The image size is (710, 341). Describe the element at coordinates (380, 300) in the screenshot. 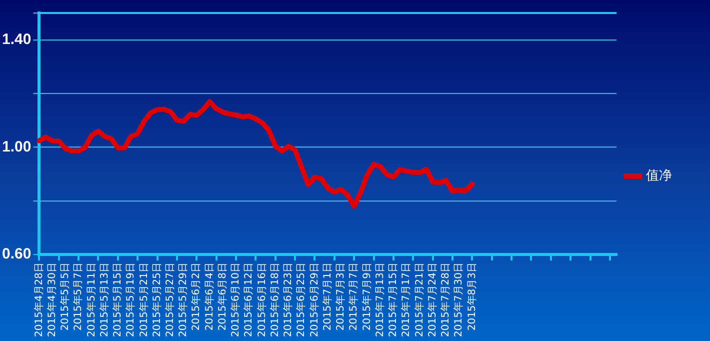

I see `x-tick-label: 2015年7月13日` at that location.